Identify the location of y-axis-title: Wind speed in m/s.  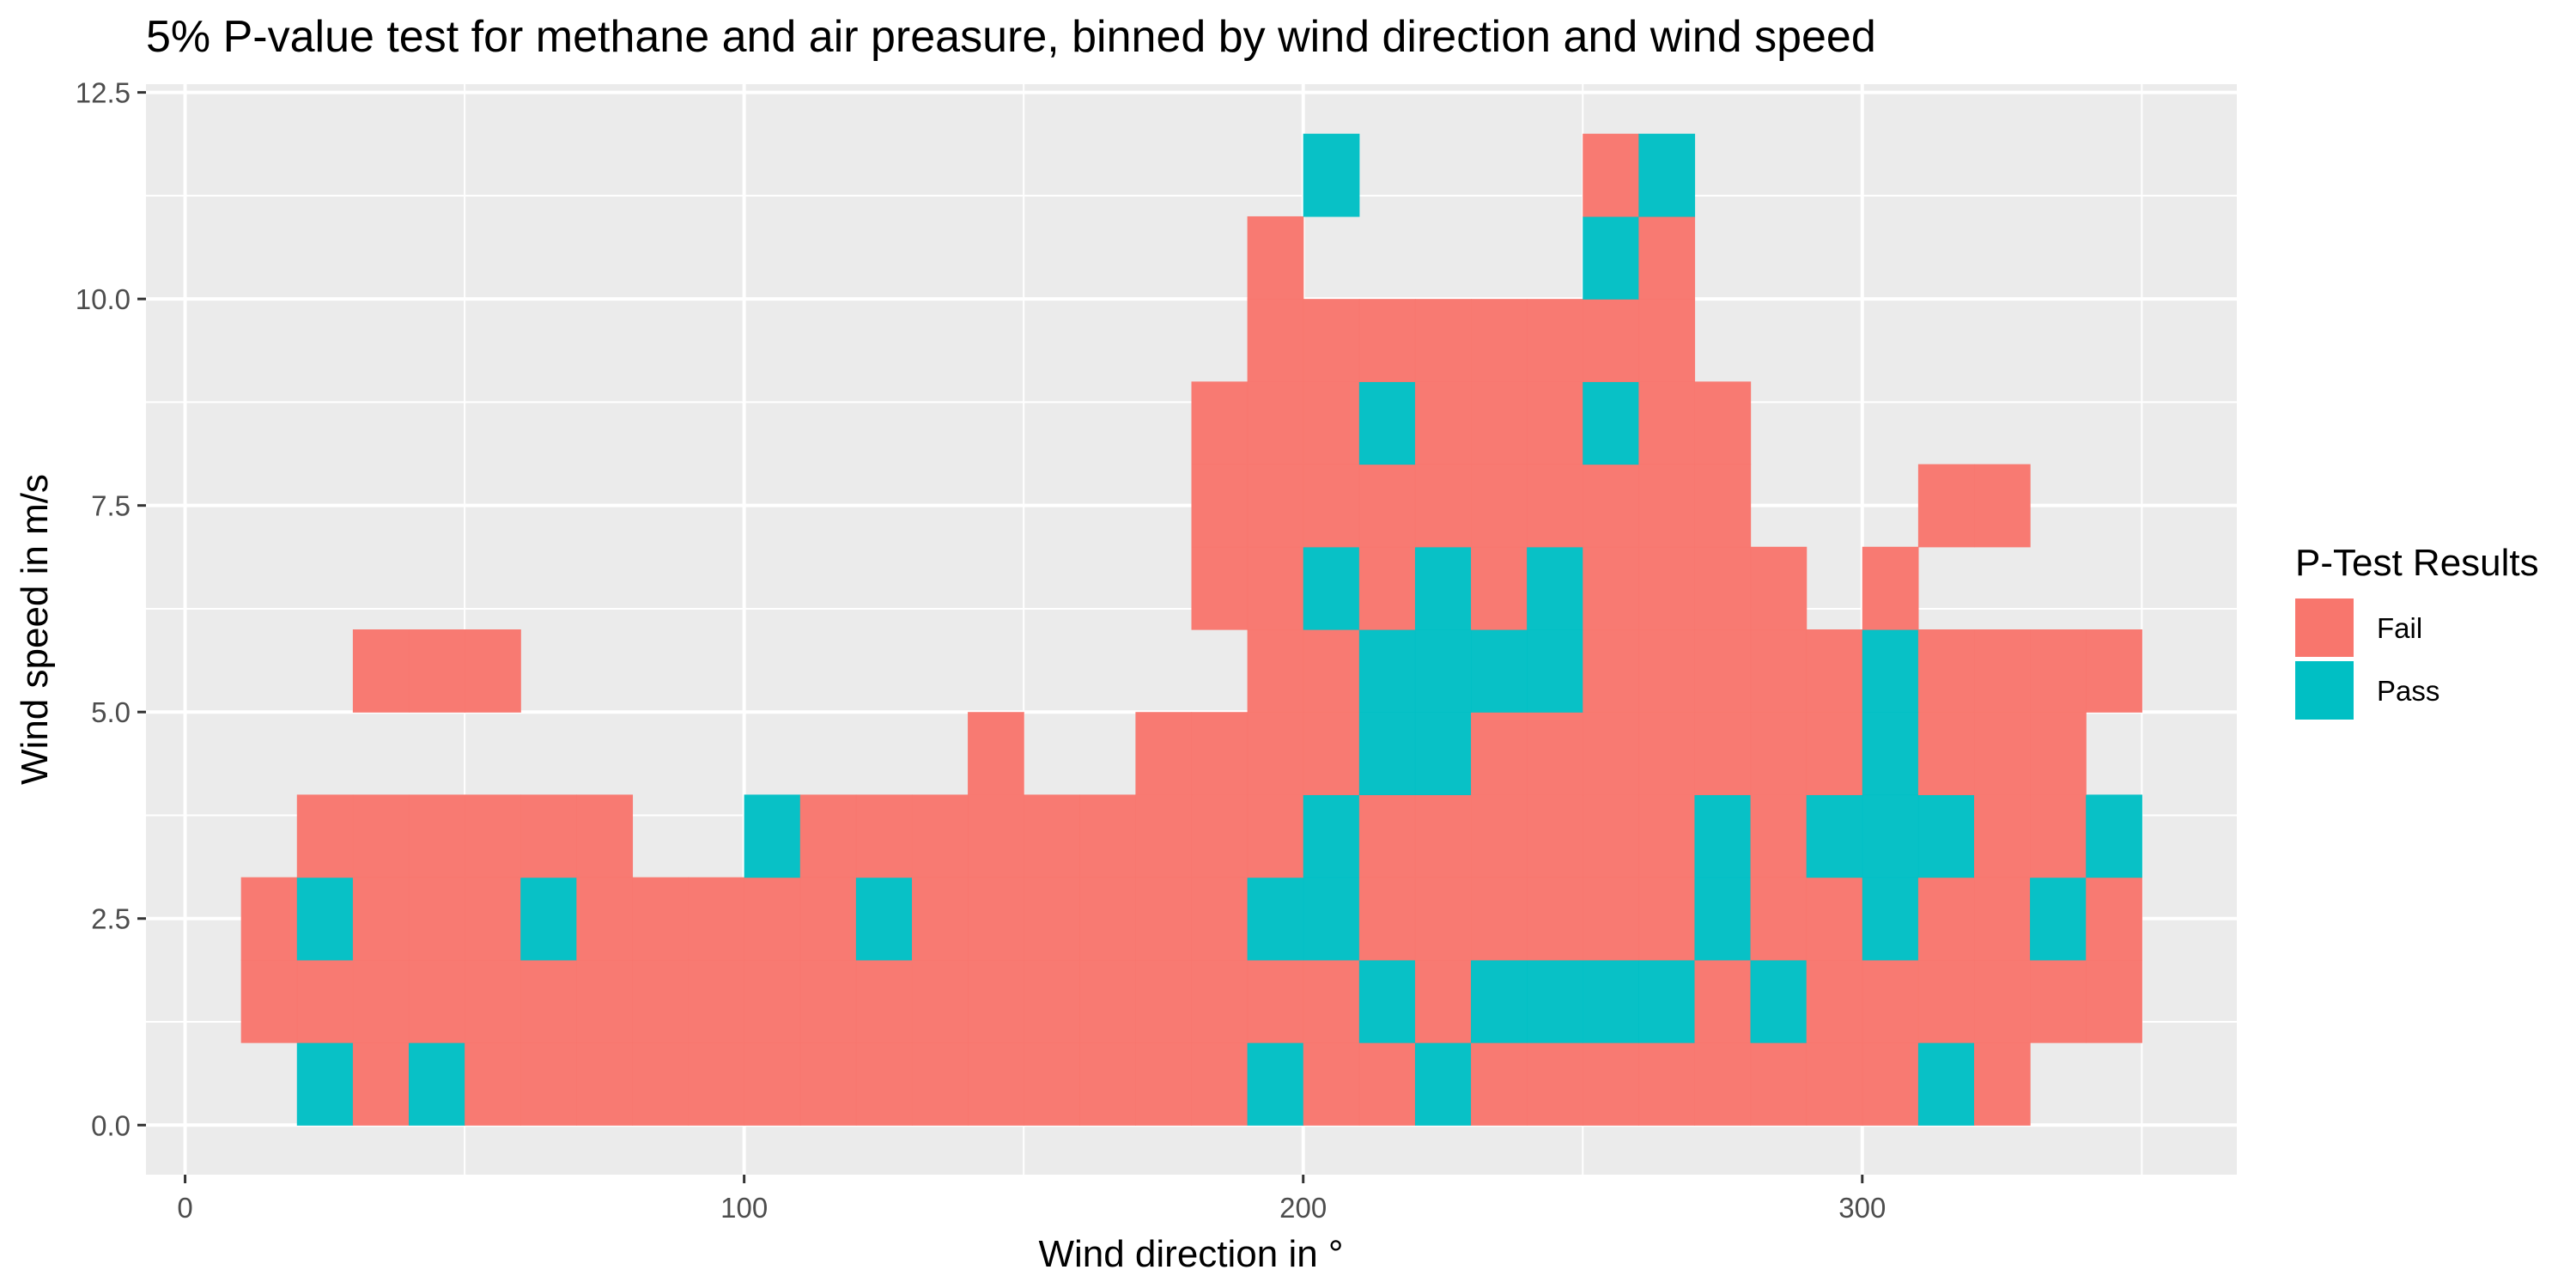
(35, 629).